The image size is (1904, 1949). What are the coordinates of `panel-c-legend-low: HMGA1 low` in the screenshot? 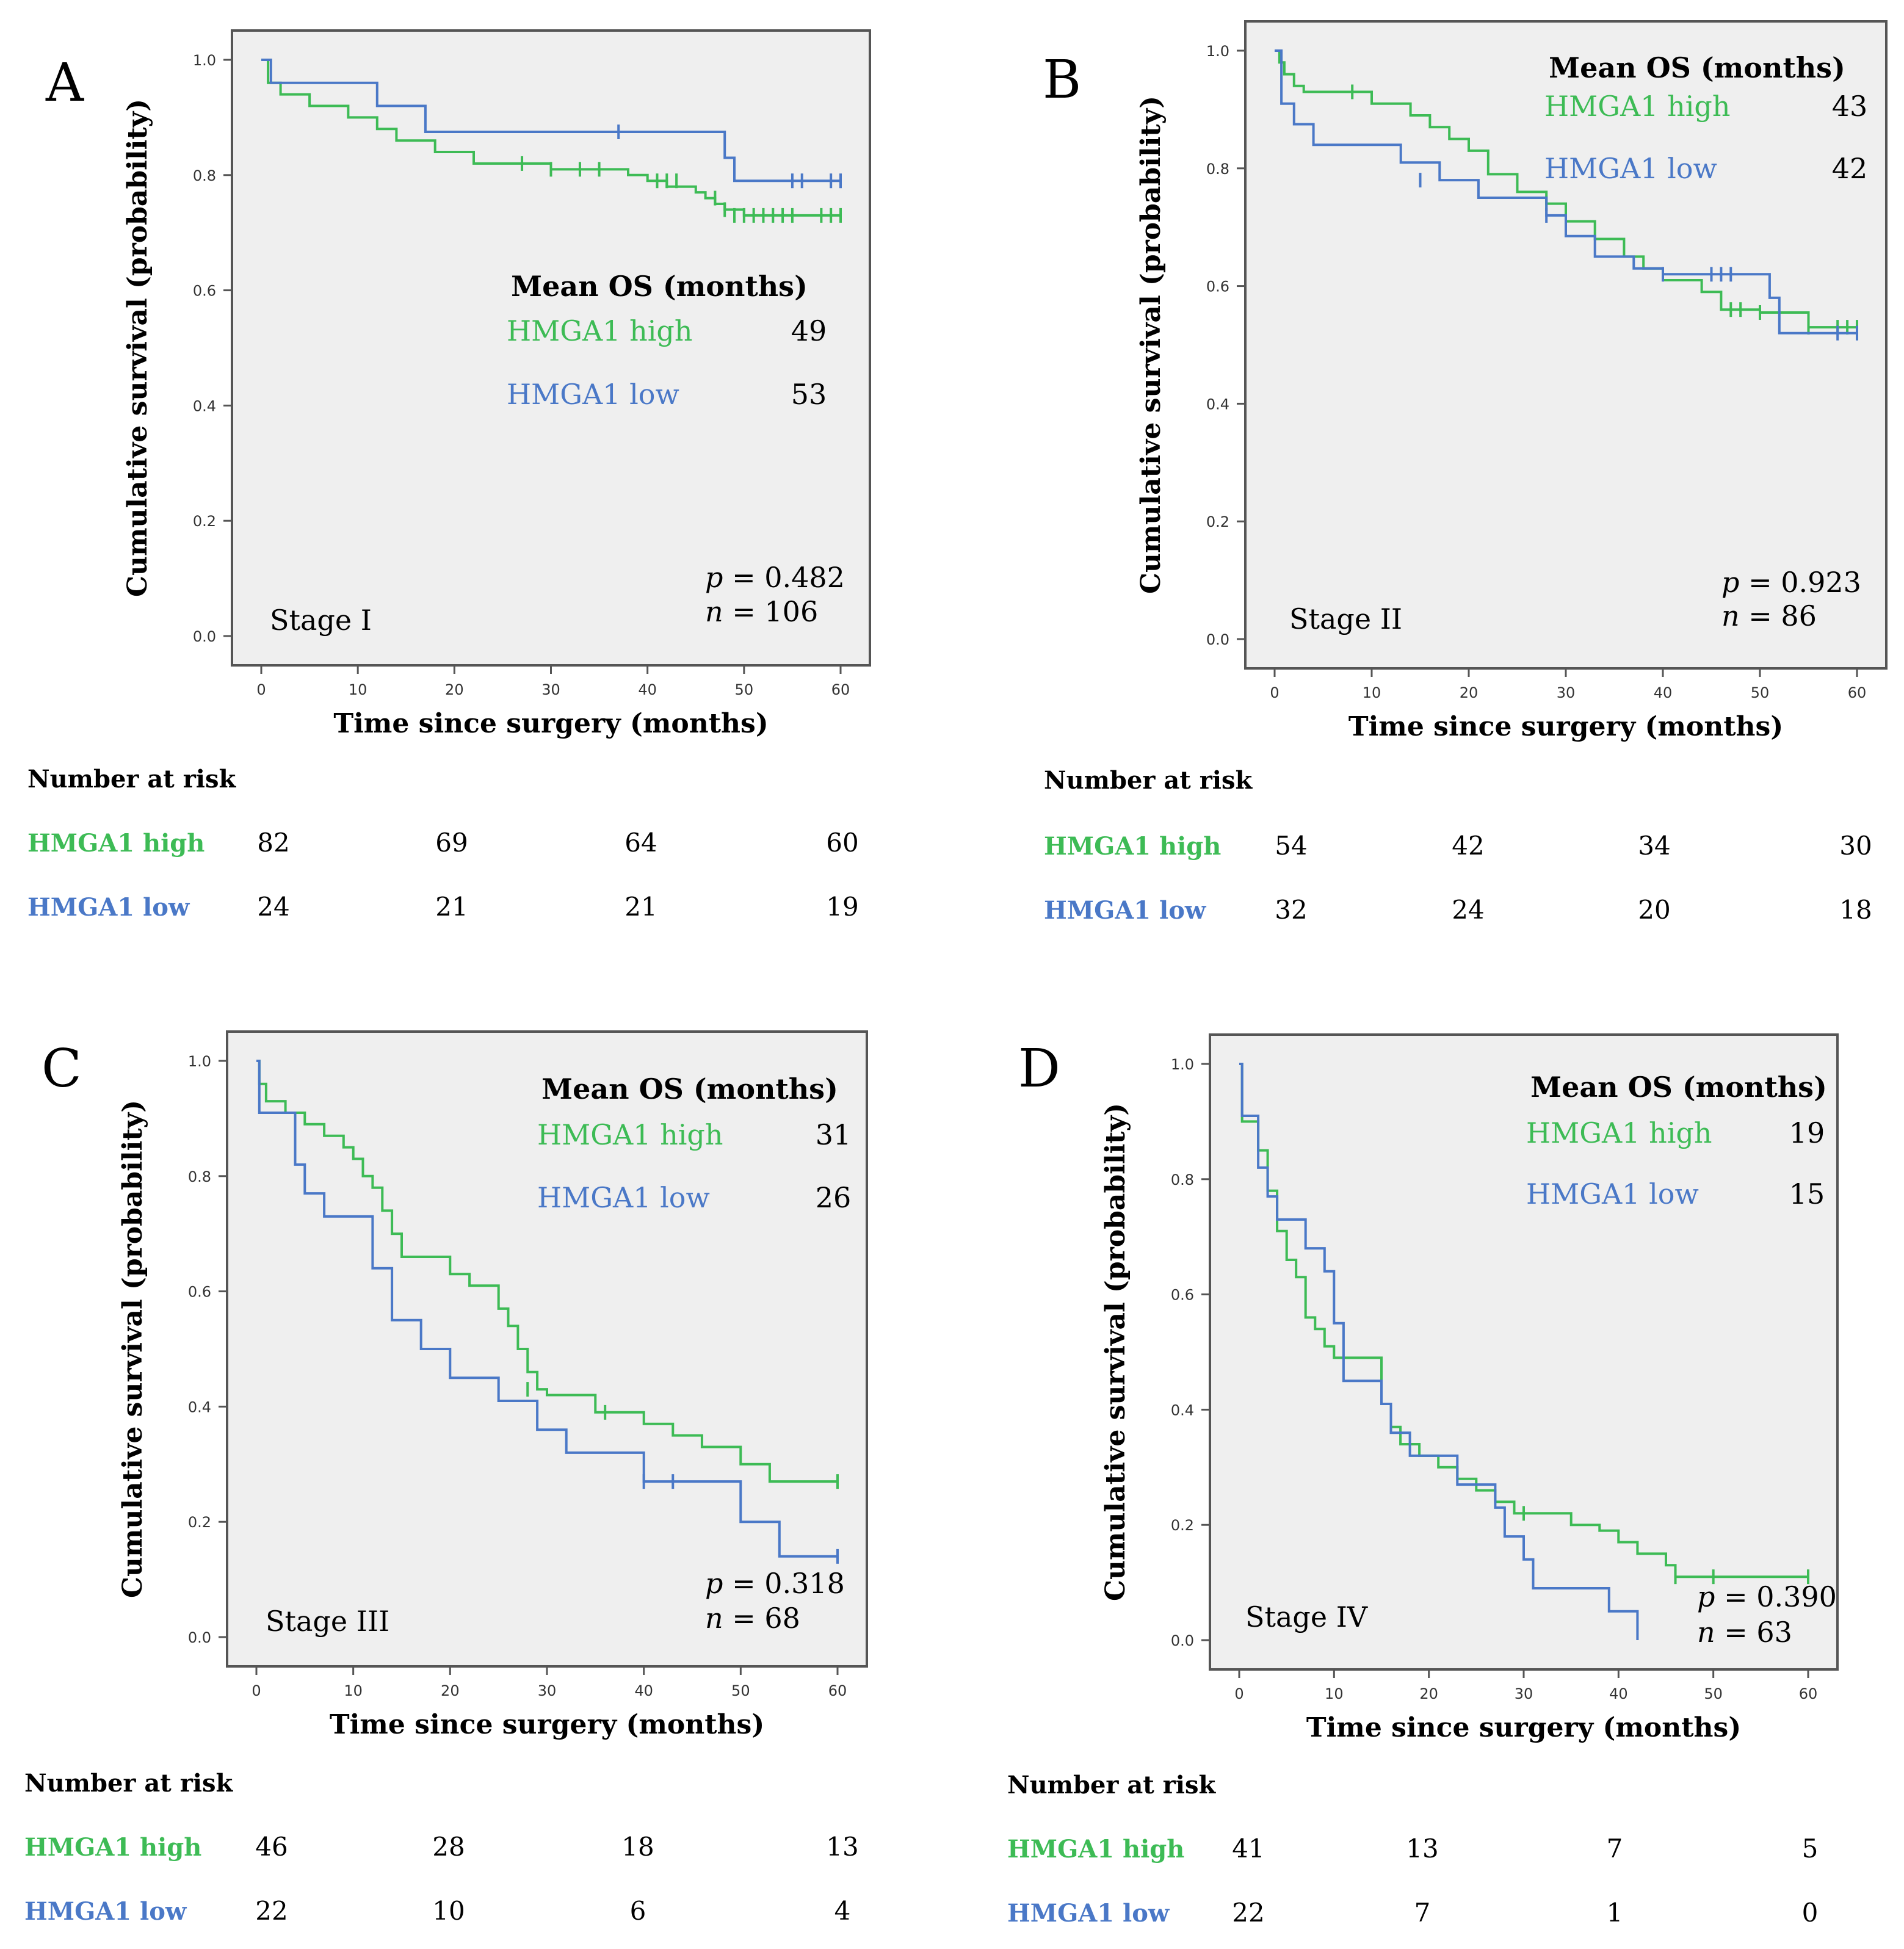 It's located at (623, 1197).